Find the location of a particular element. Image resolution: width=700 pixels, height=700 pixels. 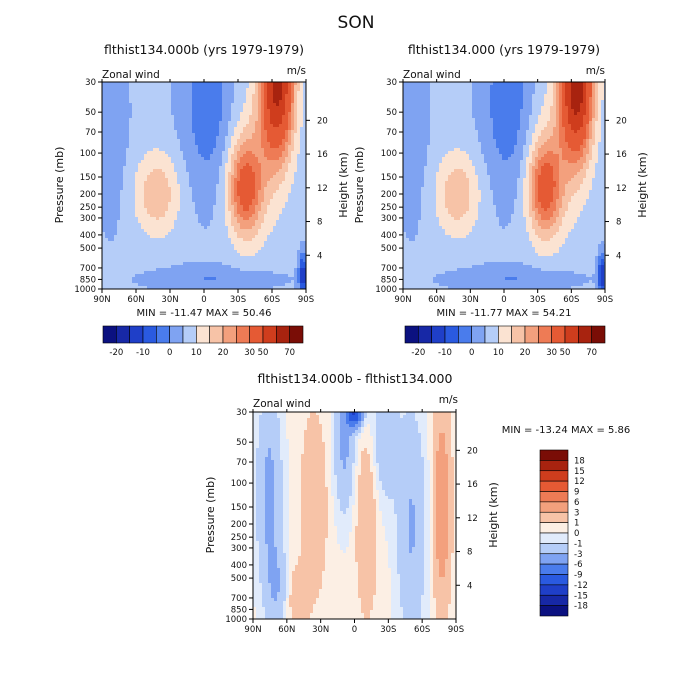

colorbar-label: -20 is located at coordinates (116, 353).